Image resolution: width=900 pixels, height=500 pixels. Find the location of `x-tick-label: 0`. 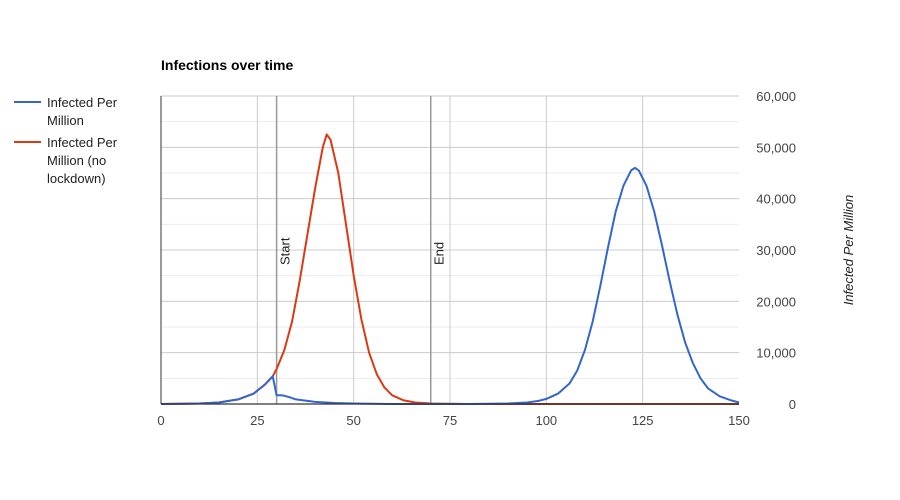

x-tick-label: 0 is located at coordinates (160, 420).